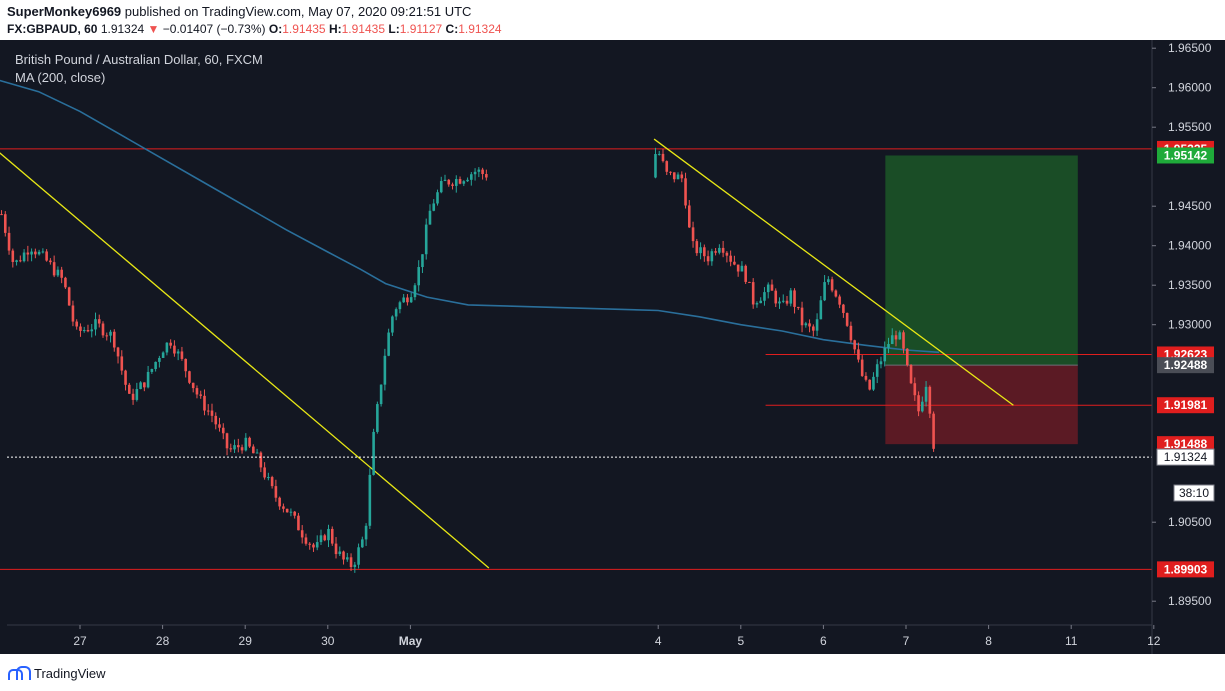 This screenshot has height=691, width=1225. What do you see at coordinates (823, 641) in the screenshot?
I see `x-tick-label: 6` at bounding box center [823, 641].